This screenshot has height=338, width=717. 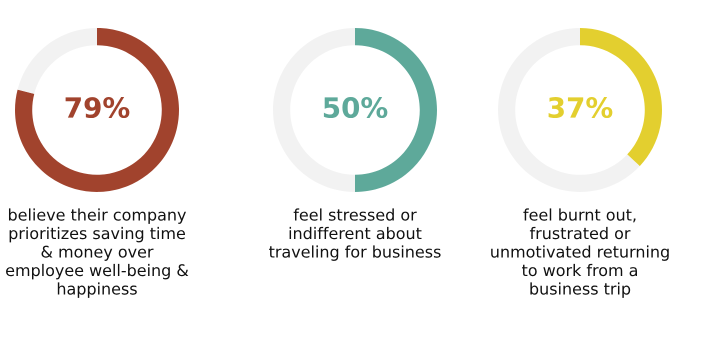 I want to click on text: believe their company prioritizes saving time & money over employee well-being & happiness, so click(x=97, y=253).